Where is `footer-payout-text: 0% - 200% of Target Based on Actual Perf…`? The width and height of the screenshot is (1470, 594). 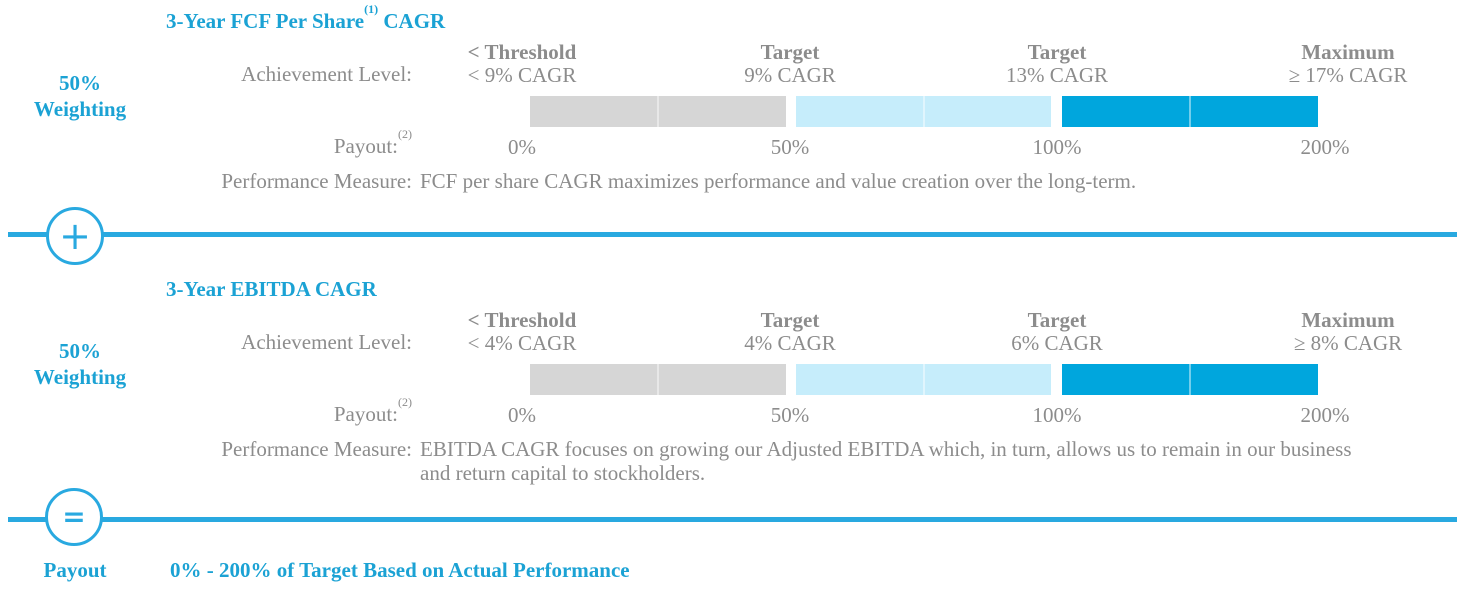
footer-payout-text: 0% - 200% of Target Based on Actual Perf… is located at coordinates (400, 570).